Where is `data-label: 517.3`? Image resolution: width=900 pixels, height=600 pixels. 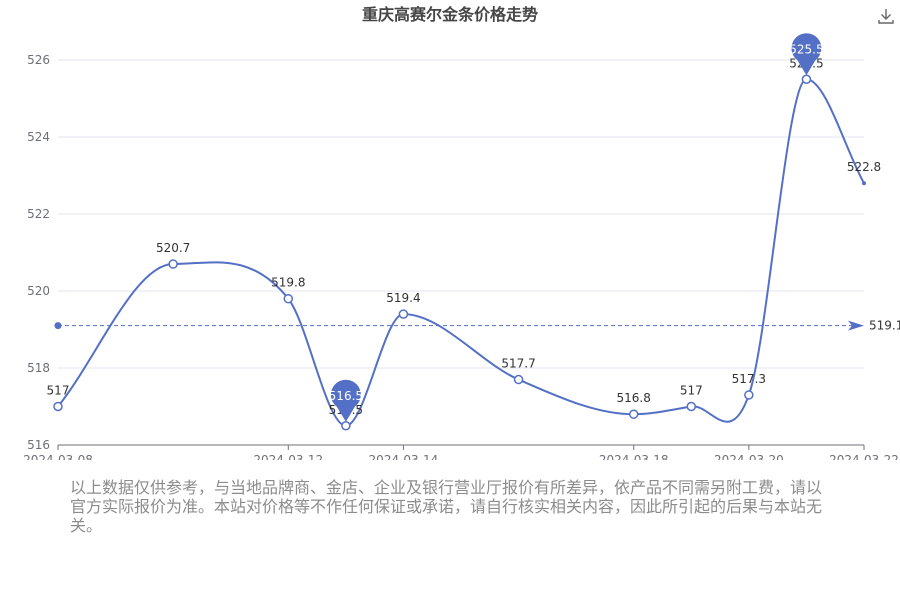
data-label: 517.3 is located at coordinates (749, 379).